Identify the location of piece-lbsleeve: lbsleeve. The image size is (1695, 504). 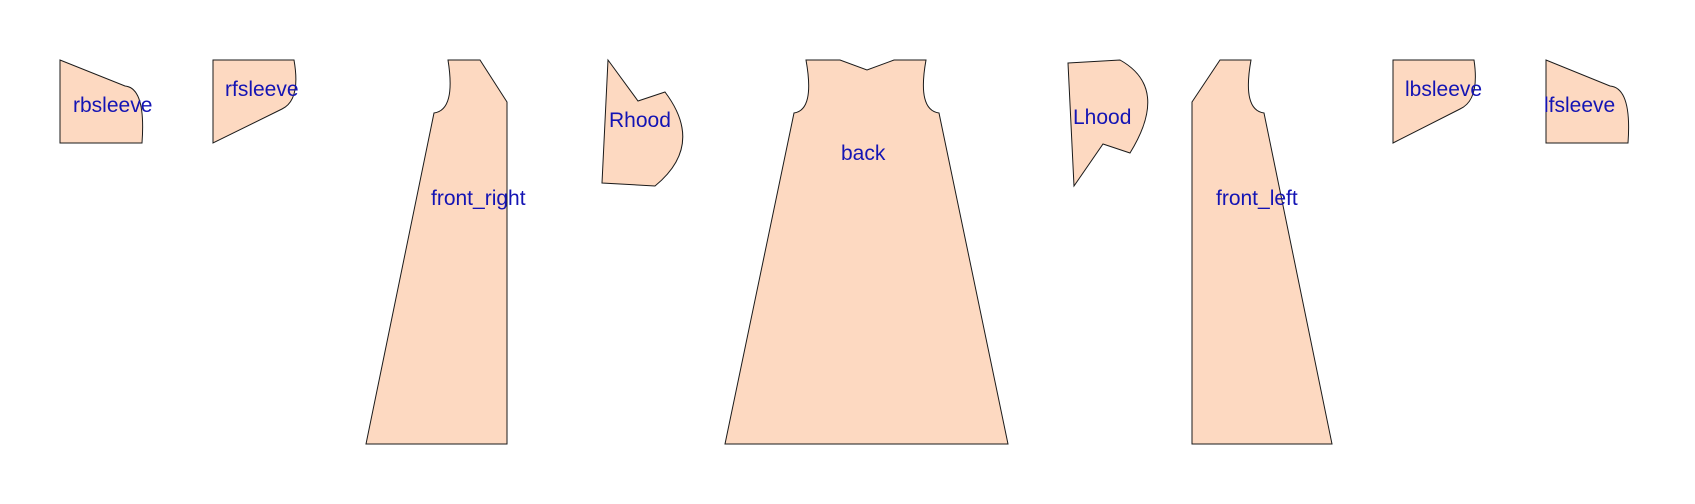
(1437, 101).